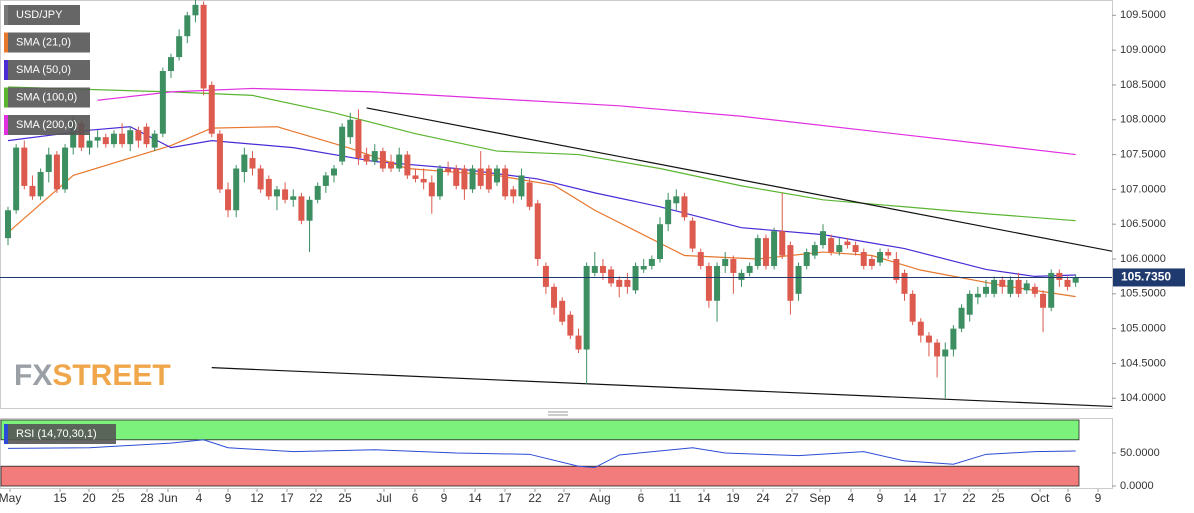  Describe the element at coordinates (763, 498) in the screenshot. I see `x-tick-label: 24` at that location.